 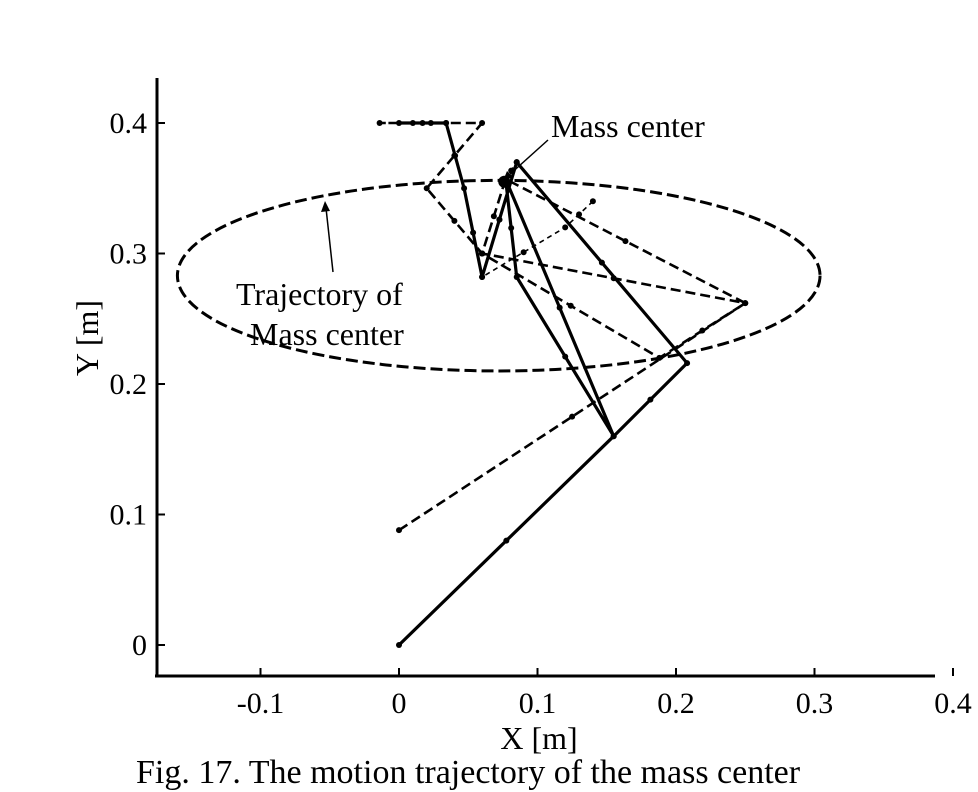 What do you see at coordinates (676, 703) in the screenshot?
I see `x-tick-label: 0.2` at bounding box center [676, 703].